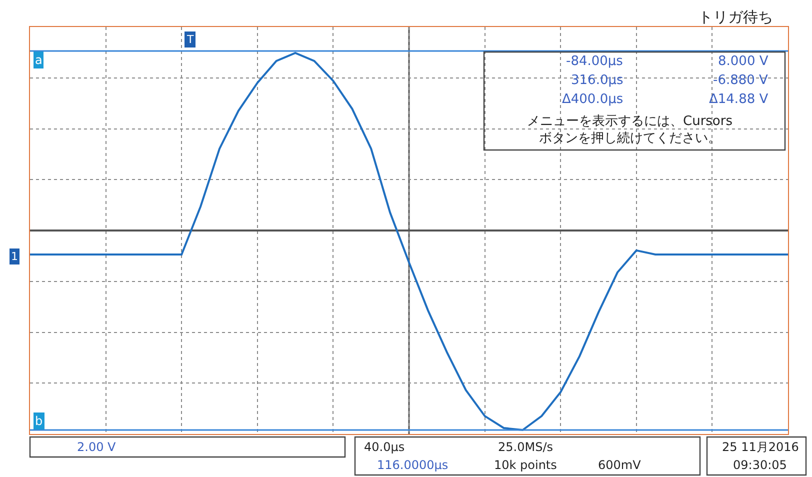 The width and height of the screenshot is (812, 477). What do you see at coordinates (38, 60) in the screenshot?
I see `ref-line-label: a` at bounding box center [38, 60].